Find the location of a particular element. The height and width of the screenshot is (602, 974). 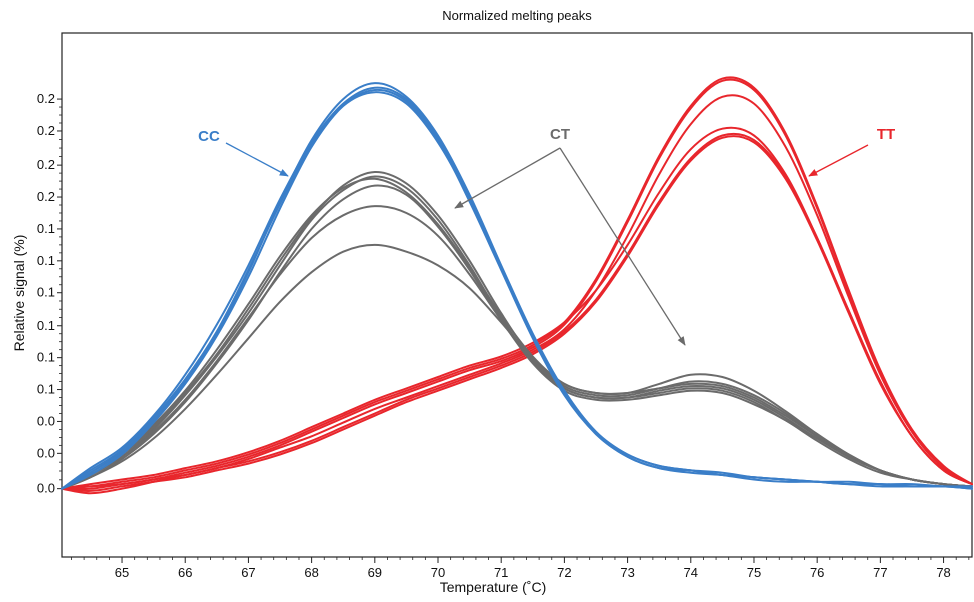

ct-arrow-right is located at coordinates (622, 246).